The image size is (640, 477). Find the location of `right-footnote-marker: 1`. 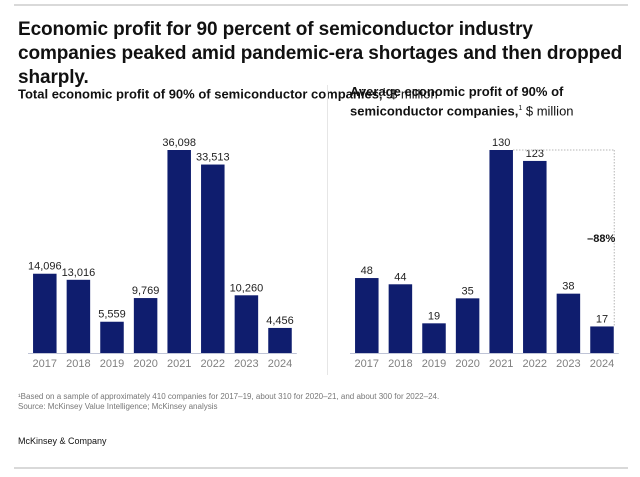

right-footnote-marker: 1 is located at coordinates (520, 108).